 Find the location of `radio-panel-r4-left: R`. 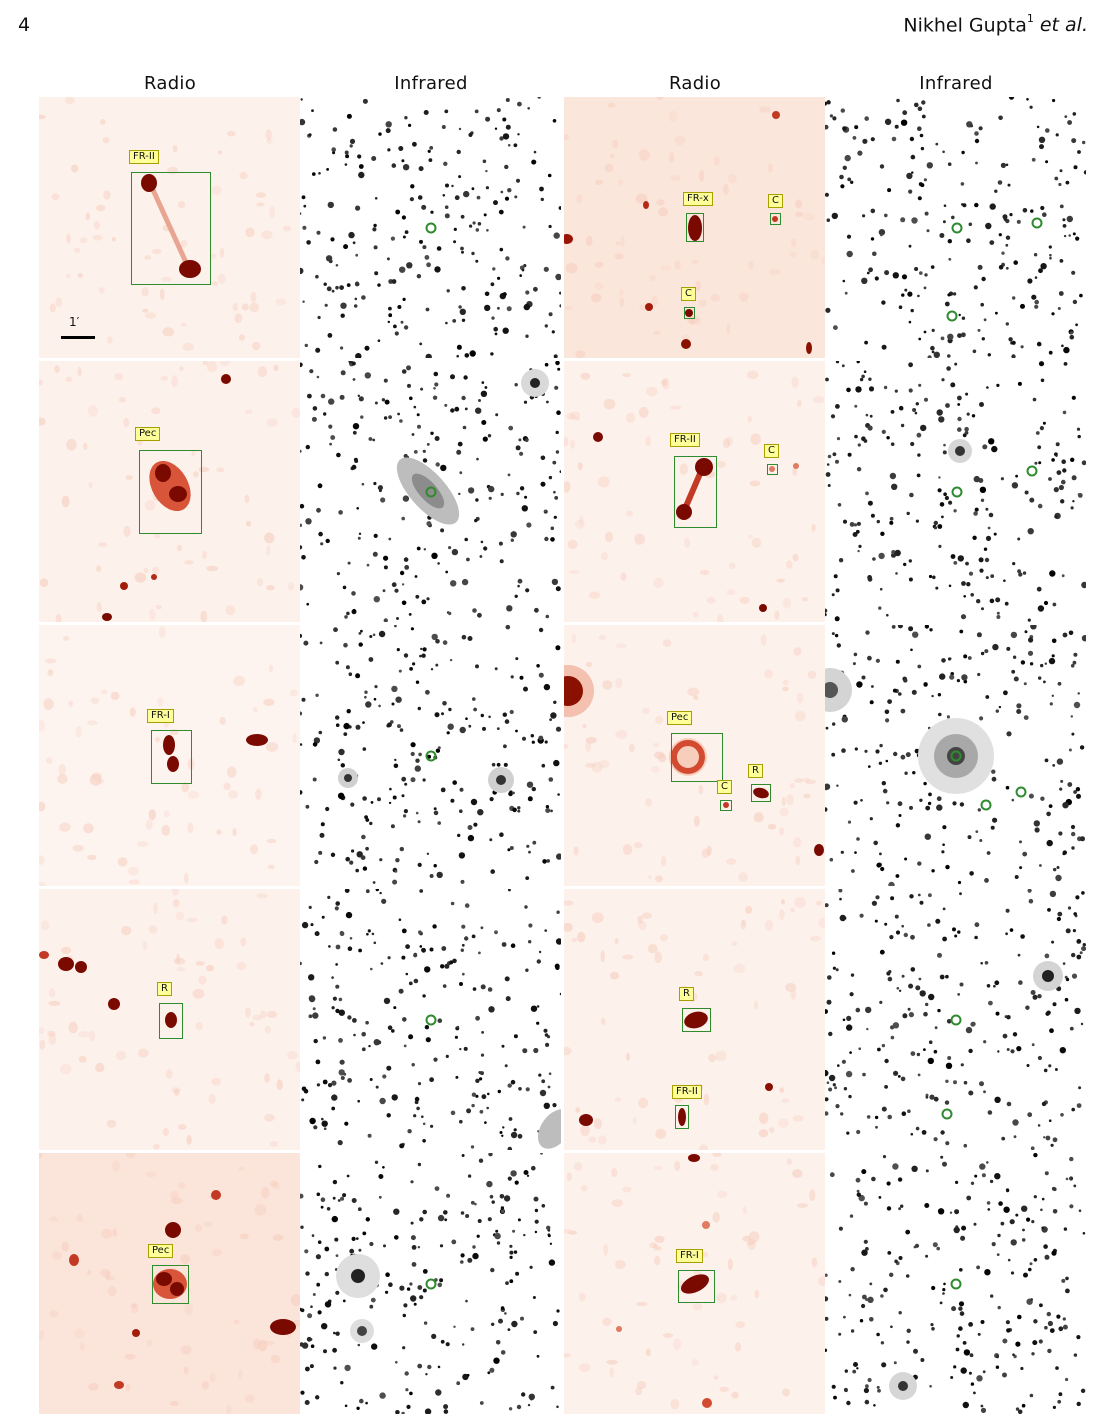

radio-panel-r4-left: R is located at coordinates (169, 1019).